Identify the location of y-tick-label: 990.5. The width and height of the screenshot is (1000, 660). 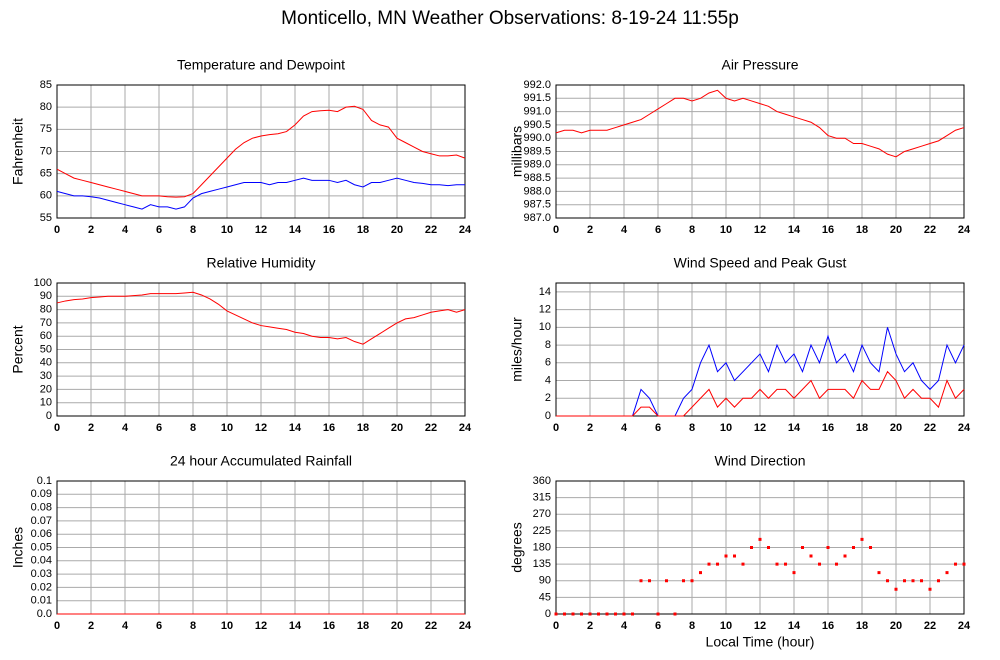
(537, 125).